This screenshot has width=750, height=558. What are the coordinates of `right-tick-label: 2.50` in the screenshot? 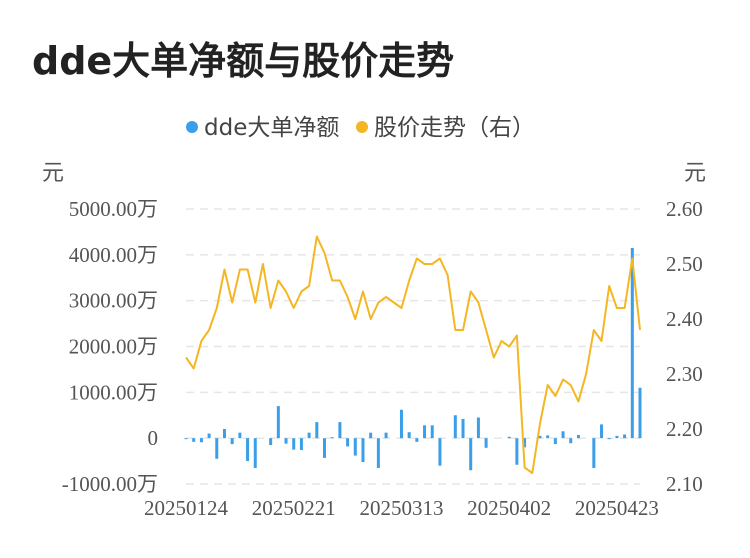 It's located at (684, 264).